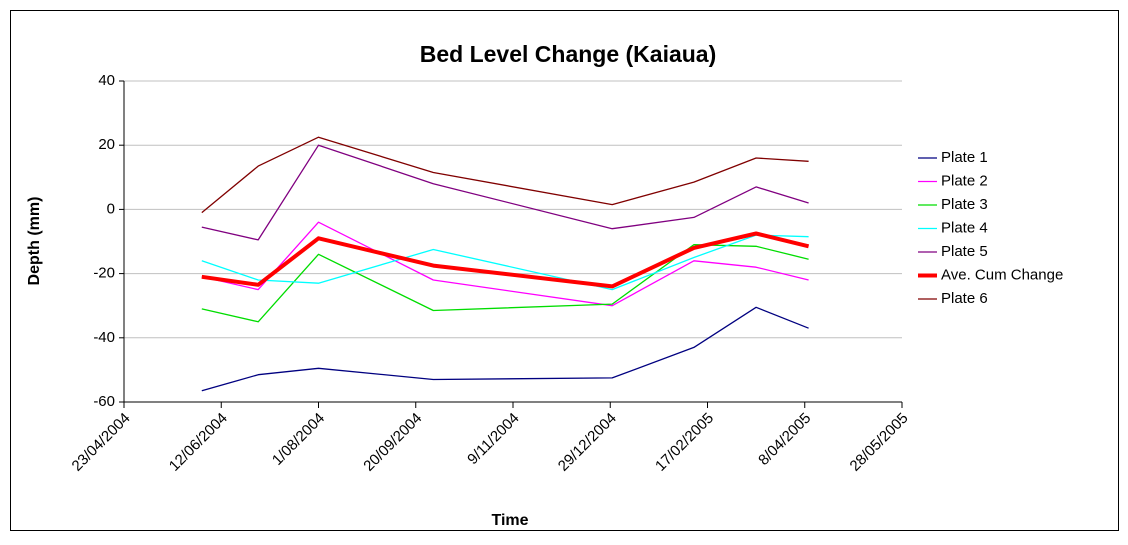 Image resolution: width=1128 pixels, height=545 pixels. What do you see at coordinates (964, 251) in the screenshot?
I see `legend-label: Plate 5` at bounding box center [964, 251].